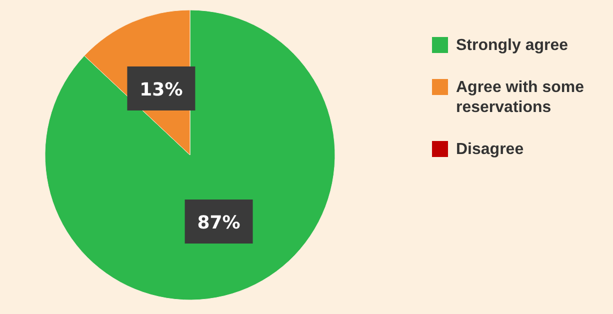 This screenshot has width=613, height=314. Describe the element at coordinates (218, 223) in the screenshot. I see `data-label: 87%` at that location.